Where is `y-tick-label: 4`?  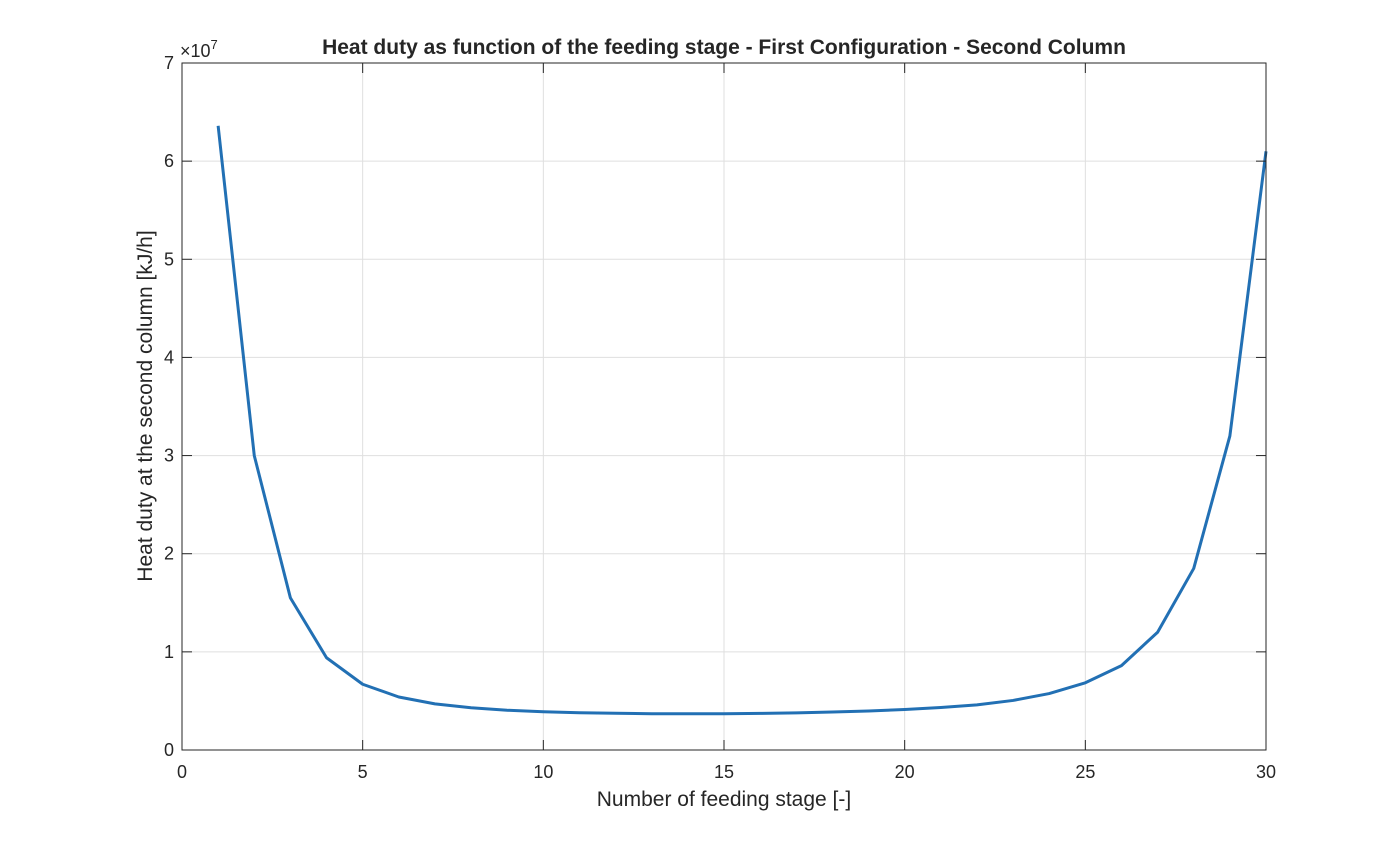 y-tick-label: 4 is located at coordinates (169, 357).